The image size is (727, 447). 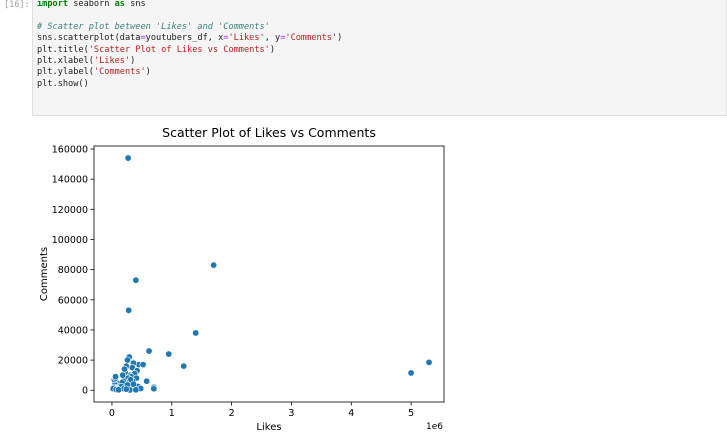 I want to click on y-tick-label: 20000, so click(x=73, y=361).